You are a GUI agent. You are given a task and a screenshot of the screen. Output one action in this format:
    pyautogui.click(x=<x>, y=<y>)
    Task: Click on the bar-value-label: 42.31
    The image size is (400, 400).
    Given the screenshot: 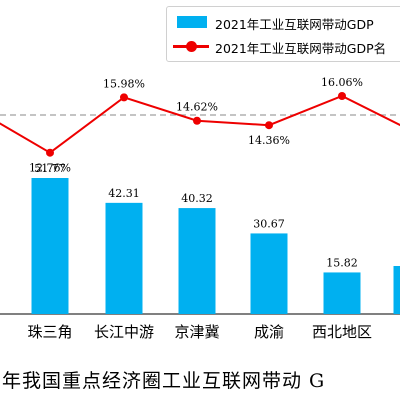 What is the action you would take?
    pyautogui.click(x=124, y=193)
    